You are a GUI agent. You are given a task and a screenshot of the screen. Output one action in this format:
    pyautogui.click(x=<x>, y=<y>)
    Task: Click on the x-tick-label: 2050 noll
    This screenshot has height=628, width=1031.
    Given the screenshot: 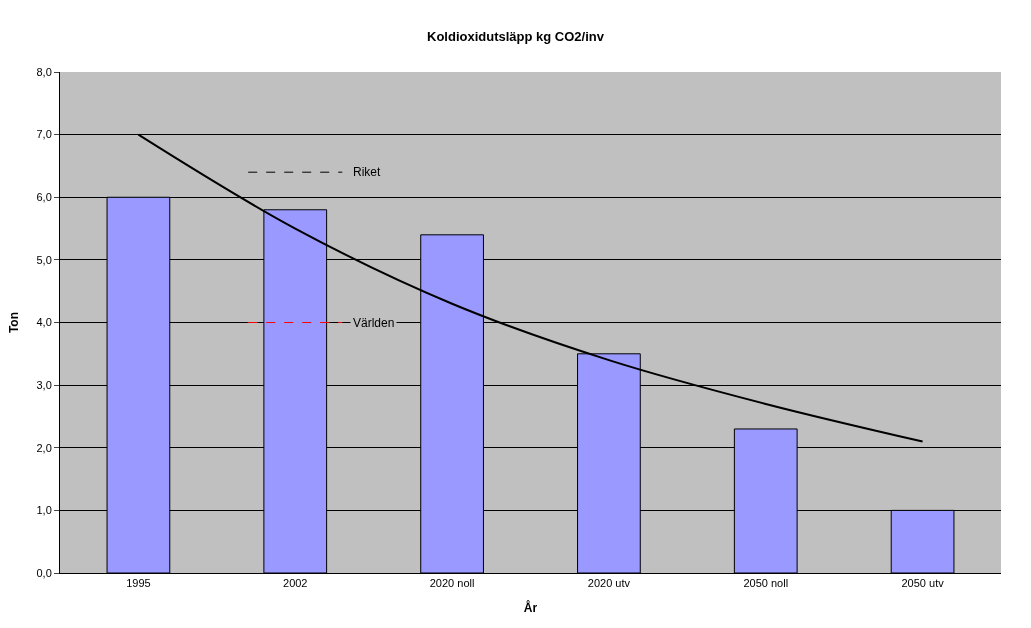 What is the action you would take?
    pyautogui.click(x=766, y=583)
    